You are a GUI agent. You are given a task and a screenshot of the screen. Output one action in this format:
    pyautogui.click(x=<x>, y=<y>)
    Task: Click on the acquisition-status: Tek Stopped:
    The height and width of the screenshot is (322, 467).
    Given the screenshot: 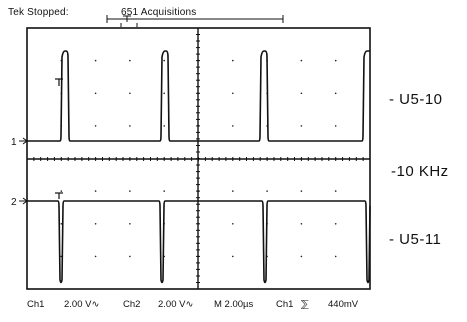 What is the action you would take?
    pyautogui.click(x=38, y=12)
    